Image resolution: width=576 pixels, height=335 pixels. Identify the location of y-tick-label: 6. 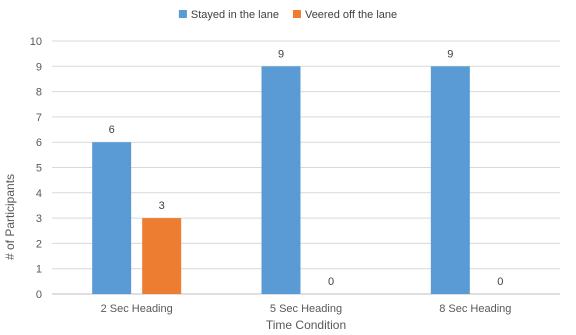
(39, 143).